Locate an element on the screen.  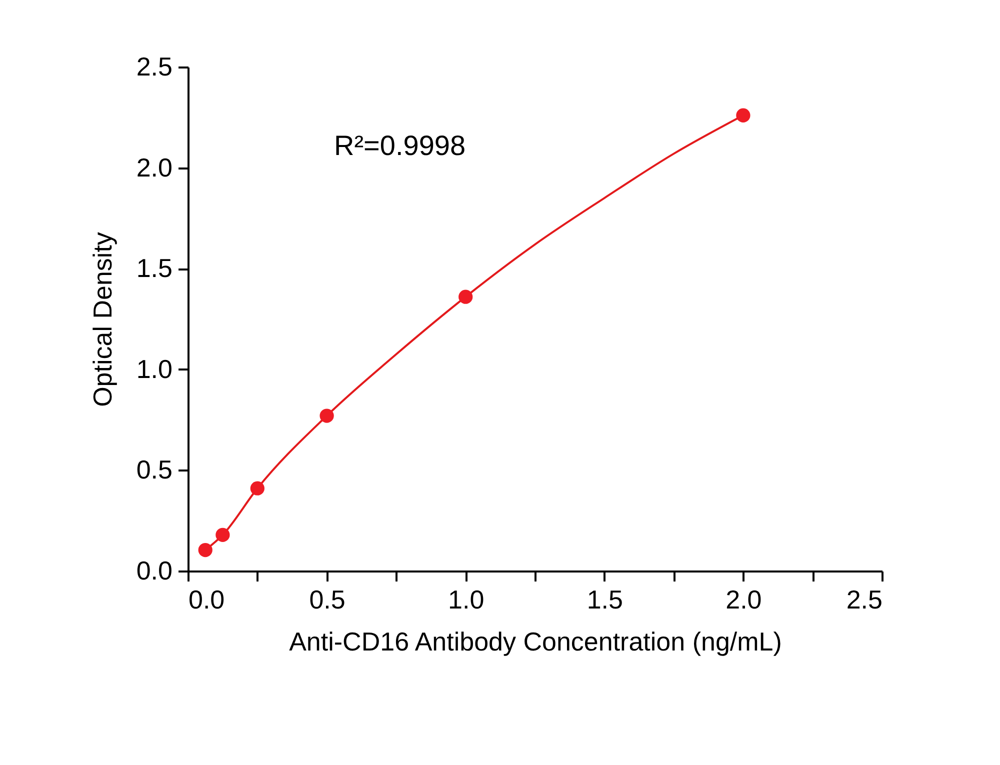
y-tick-label: 0.5 is located at coordinates (154, 469).